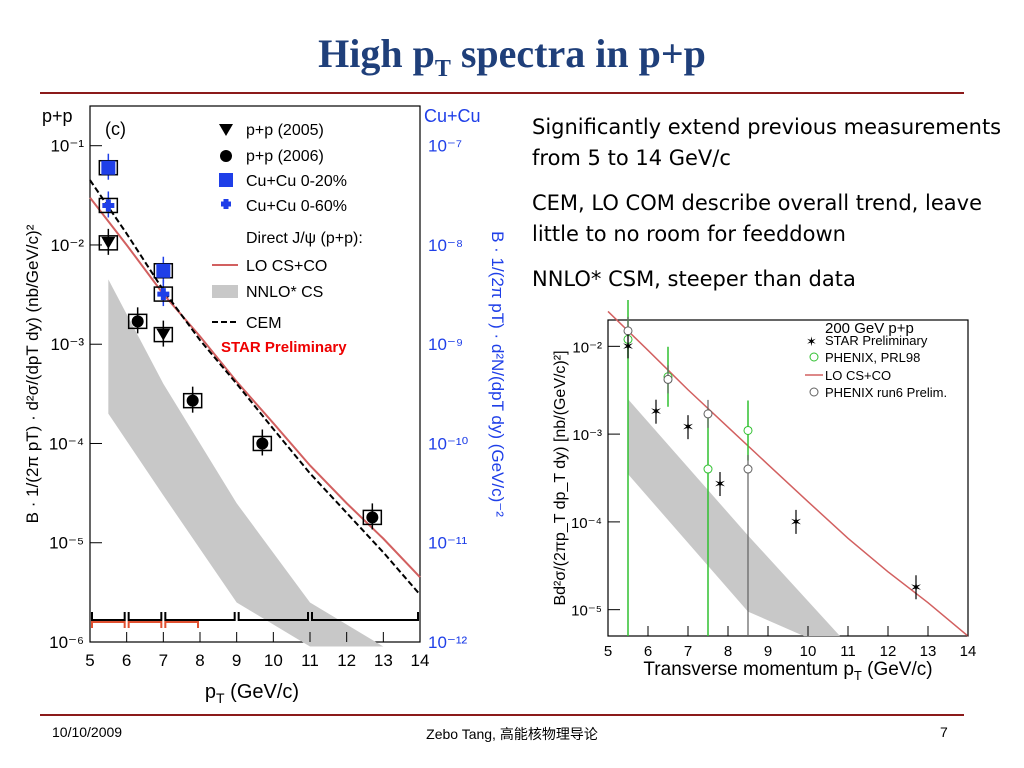 This screenshot has width=1024, height=768. I want to click on legend-entry: p+p (2006), so click(285, 156).